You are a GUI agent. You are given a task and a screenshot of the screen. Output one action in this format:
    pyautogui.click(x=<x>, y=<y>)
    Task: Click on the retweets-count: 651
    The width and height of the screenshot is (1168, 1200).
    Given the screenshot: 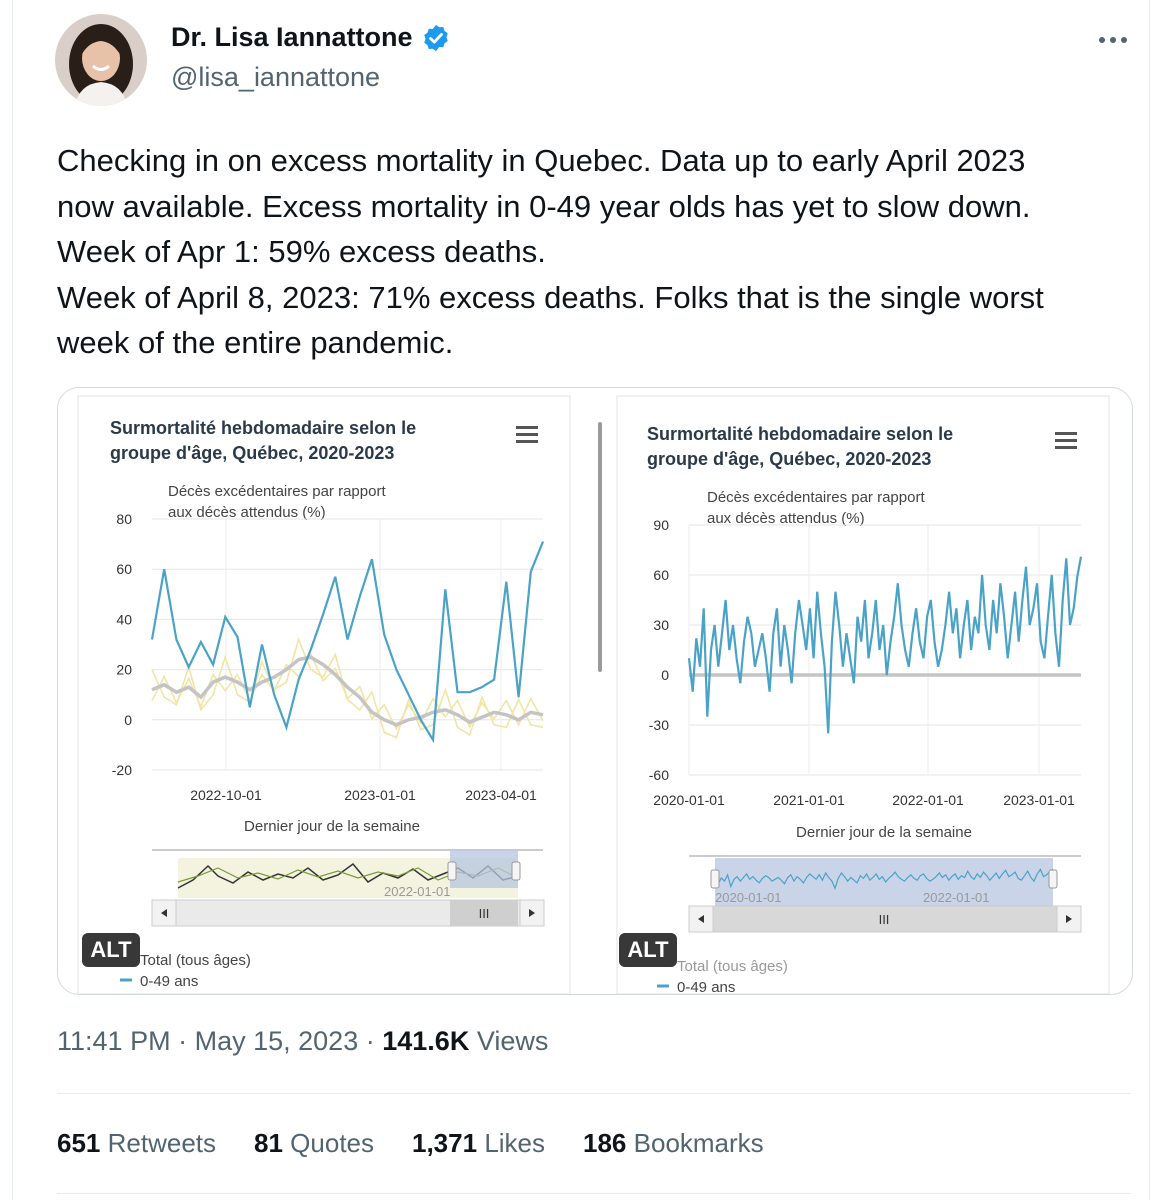 What is the action you would take?
    pyautogui.click(x=79, y=1143)
    